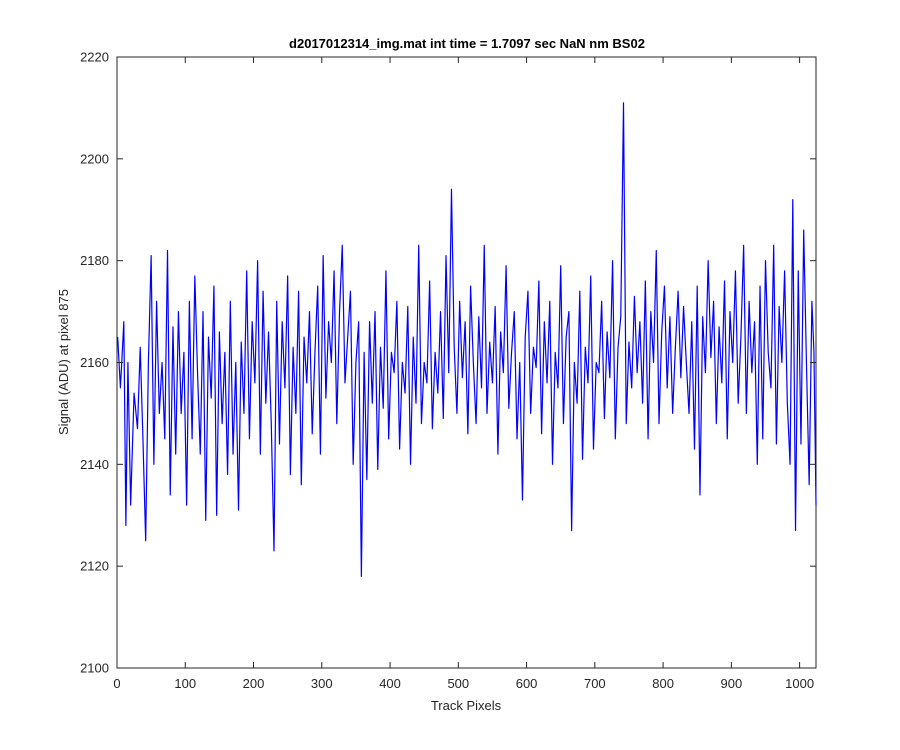 The image size is (900, 750). What do you see at coordinates (458, 683) in the screenshot?
I see `x-tick-label-5: 500` at bounding box center [458, 683].